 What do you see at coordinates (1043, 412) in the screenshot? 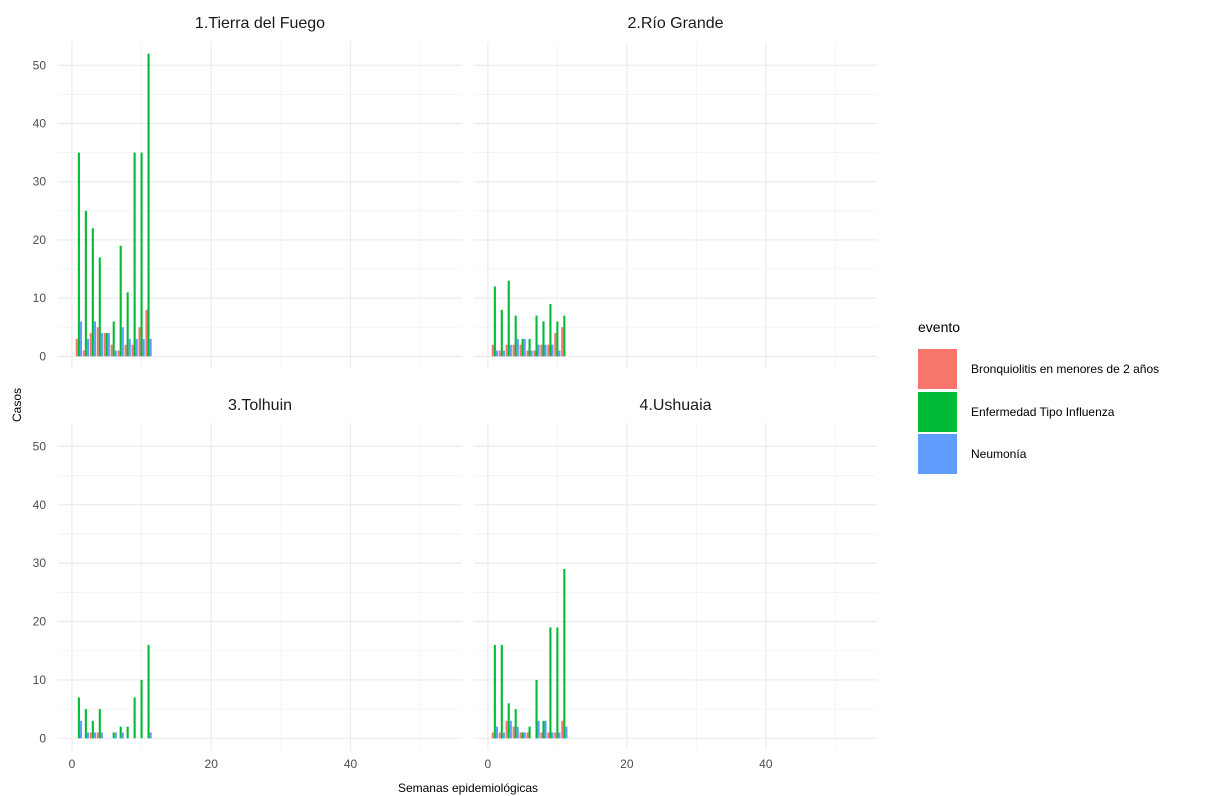
I see `legend-label: Enfermedad Tipo Influenza` at bounding box center [1043, 412].